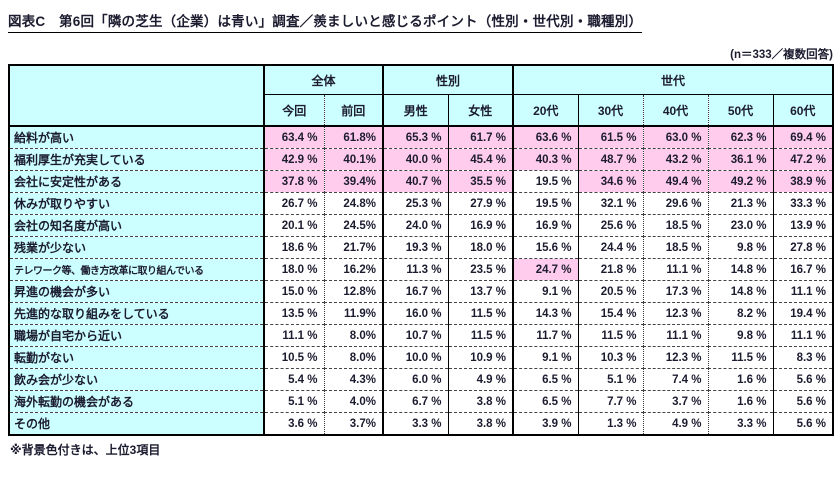 Image resolution: width=840 pixels, height=487 pixels. What do you see at coordinates (740, 159) in the screenshot?
I see `value-cell-top3: 36.1 %` at bounding box center [740, 159].